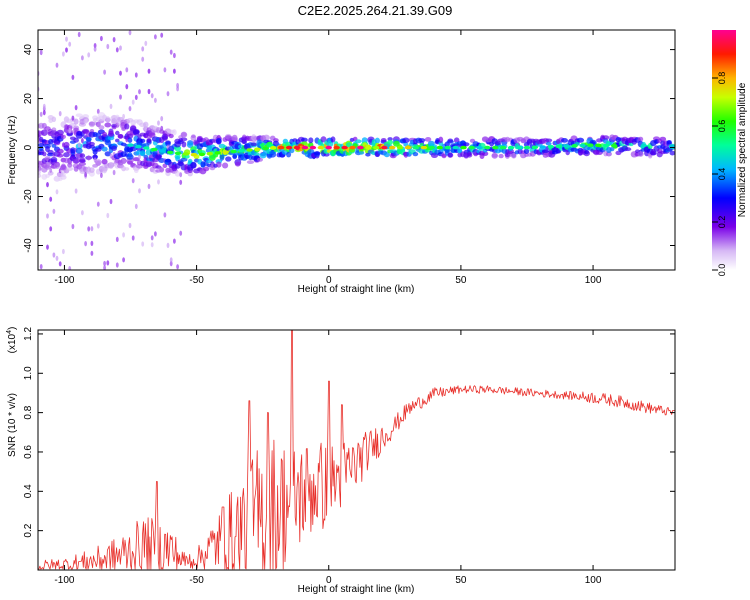  Describe the element at coordinates (329, 580) in the screenshot. I see `snr-x-tick-label: 0` at that location.